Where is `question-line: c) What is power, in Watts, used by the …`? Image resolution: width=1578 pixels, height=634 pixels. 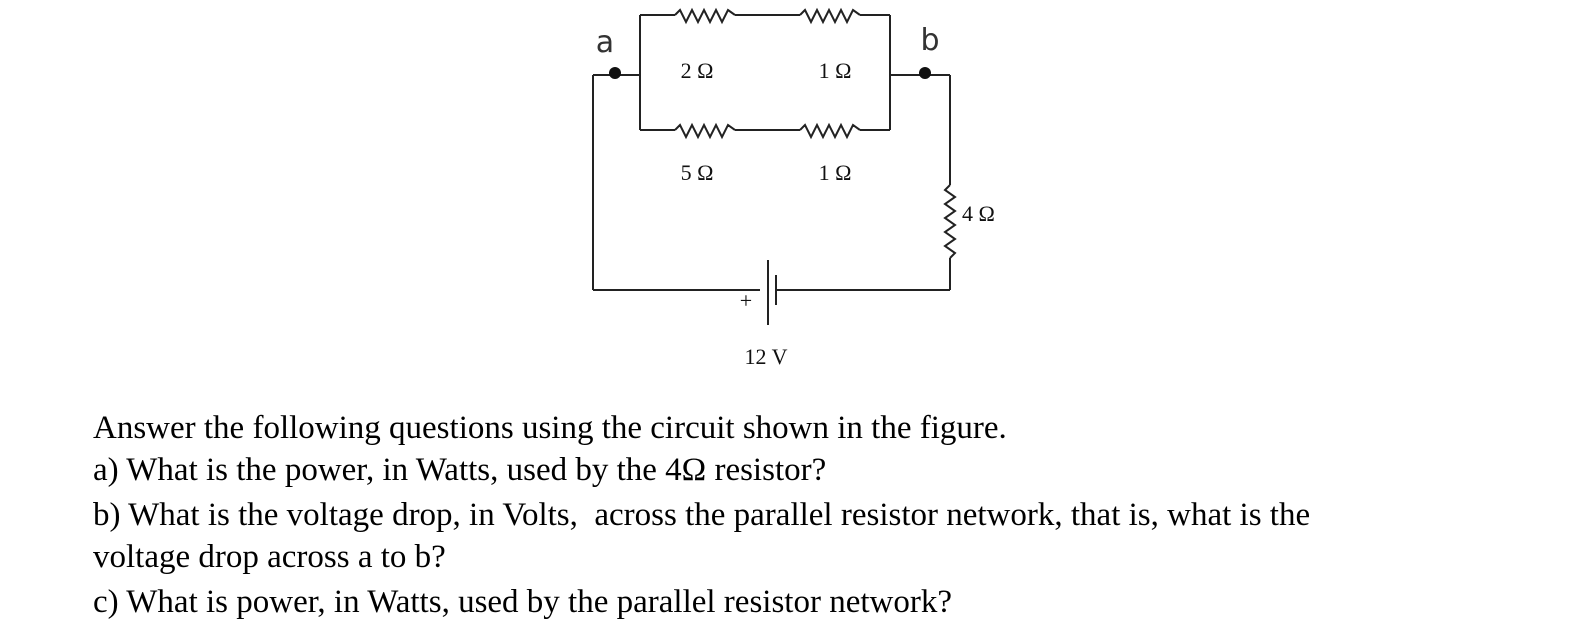
question-line: c) What is power, in Watts, used by the … is located at coordinates (522, 602).